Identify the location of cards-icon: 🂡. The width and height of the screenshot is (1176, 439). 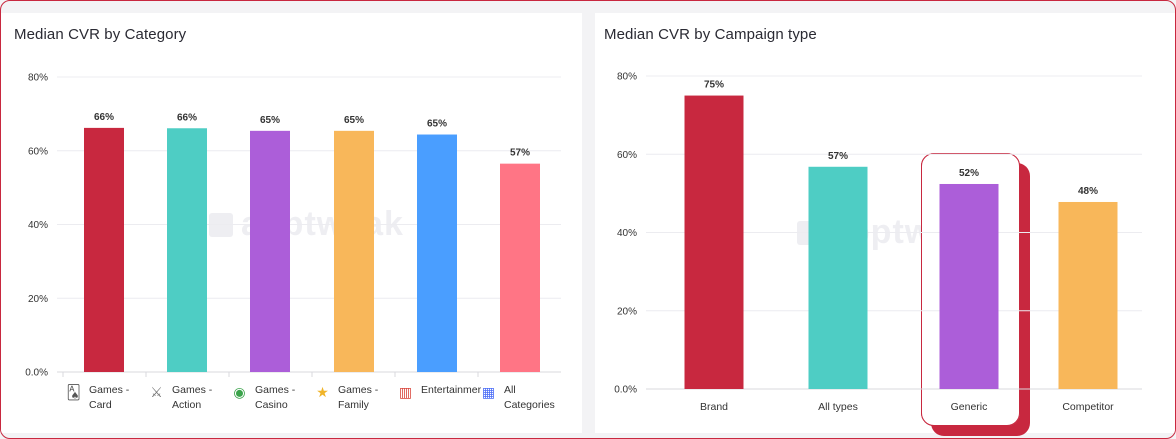
(73, 392).